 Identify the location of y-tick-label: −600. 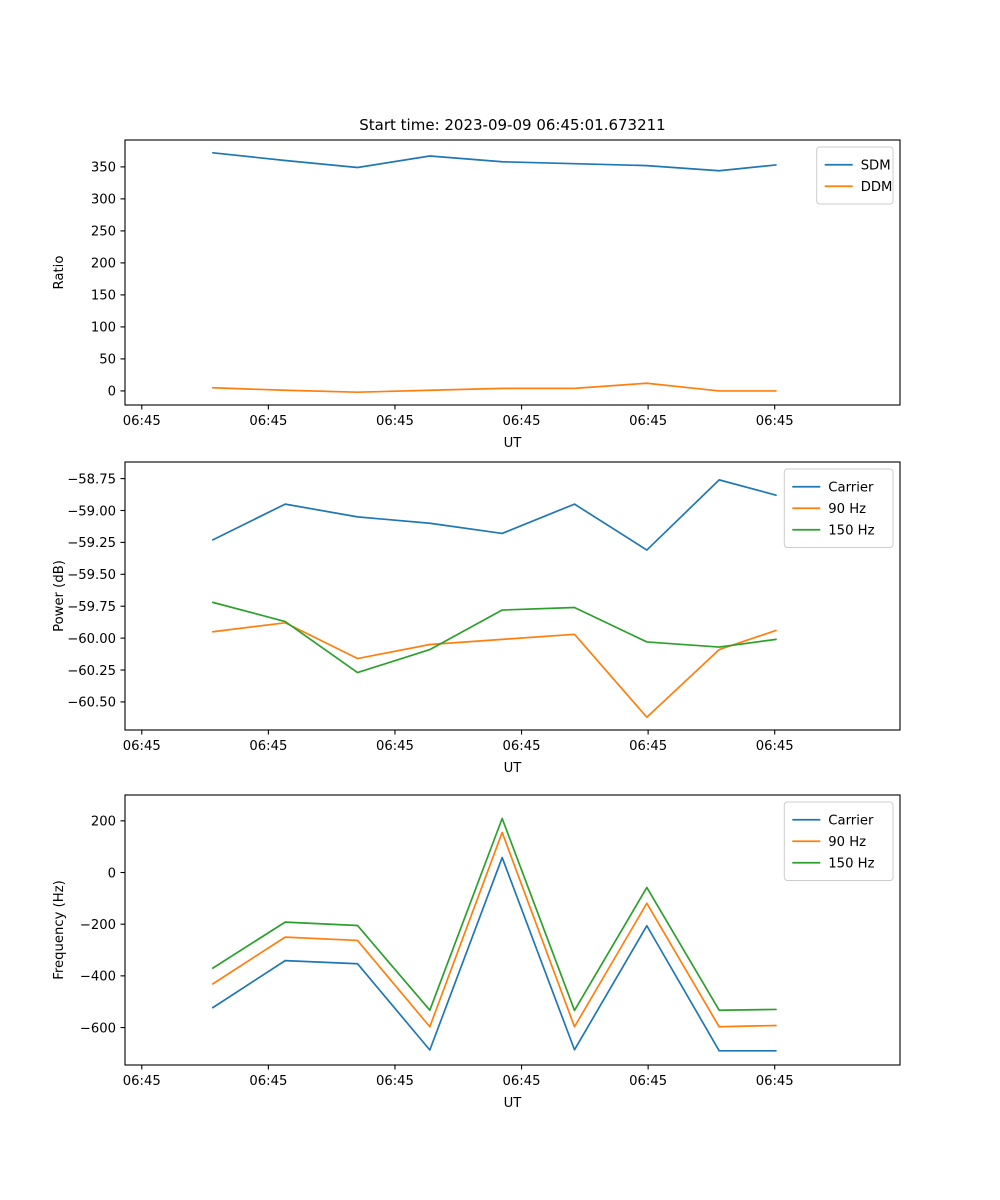
(98, 1028).